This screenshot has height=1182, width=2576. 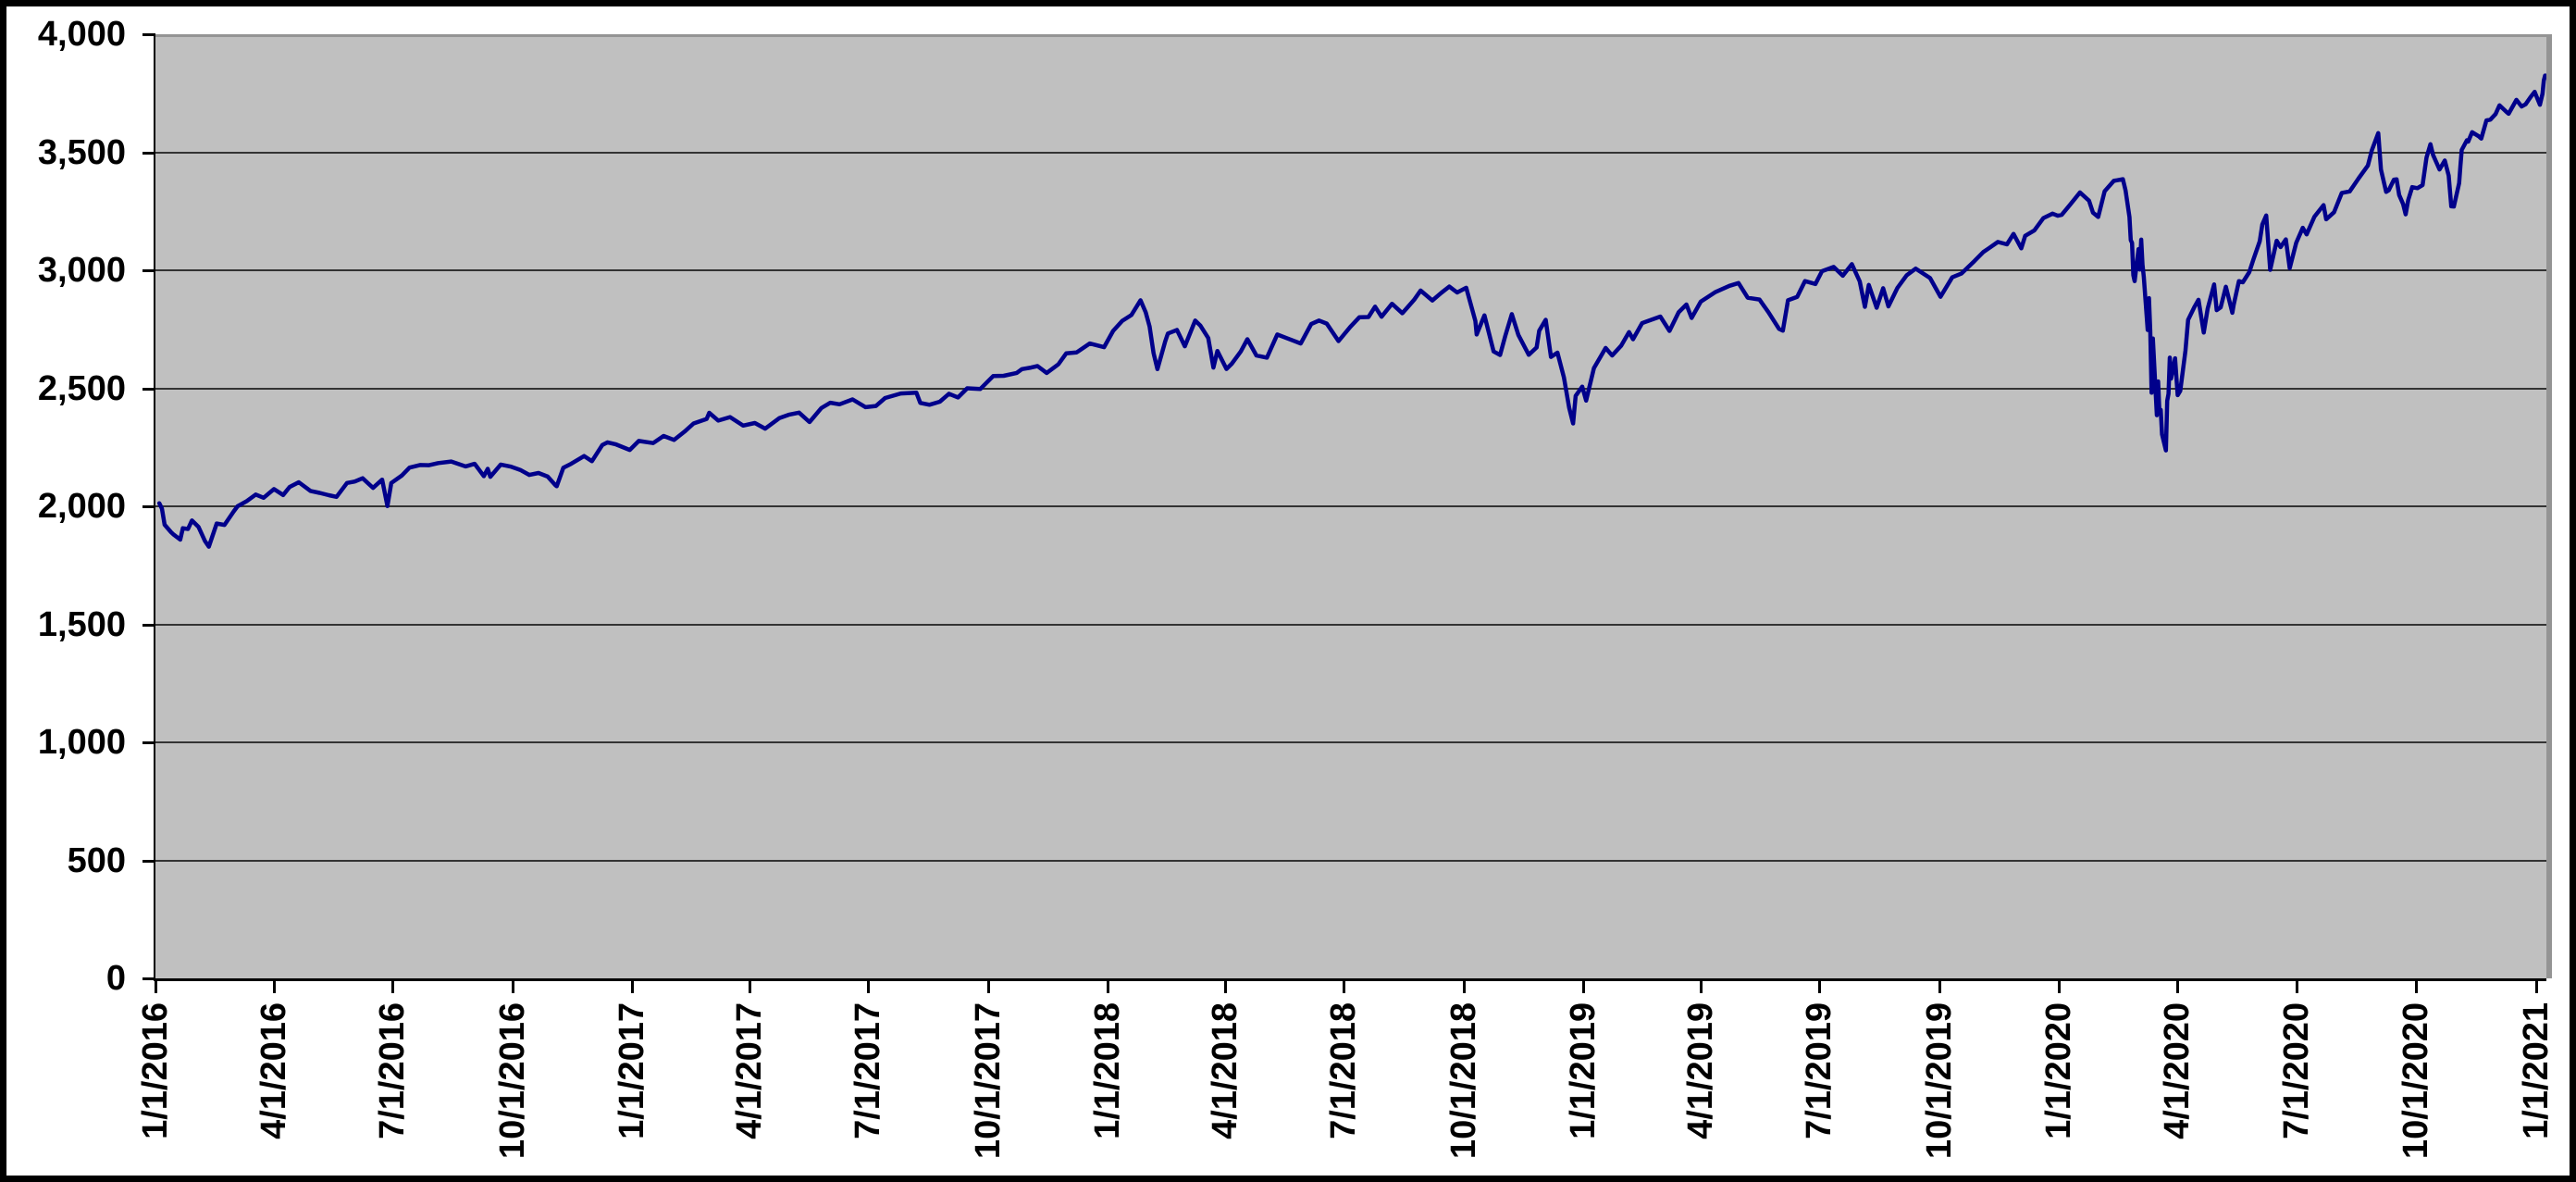 I want to click on y-axis-label: 1,000, so click(x=82, y=742).